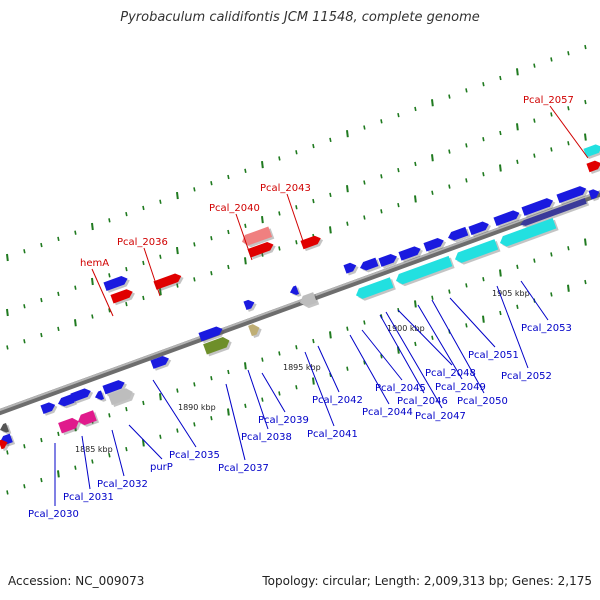 The image size is (600, 600). Describe the element at coordinates (266, 437) in the screenshot. I see `gene-label-pcal_2038: Pcal_2038` at that location.